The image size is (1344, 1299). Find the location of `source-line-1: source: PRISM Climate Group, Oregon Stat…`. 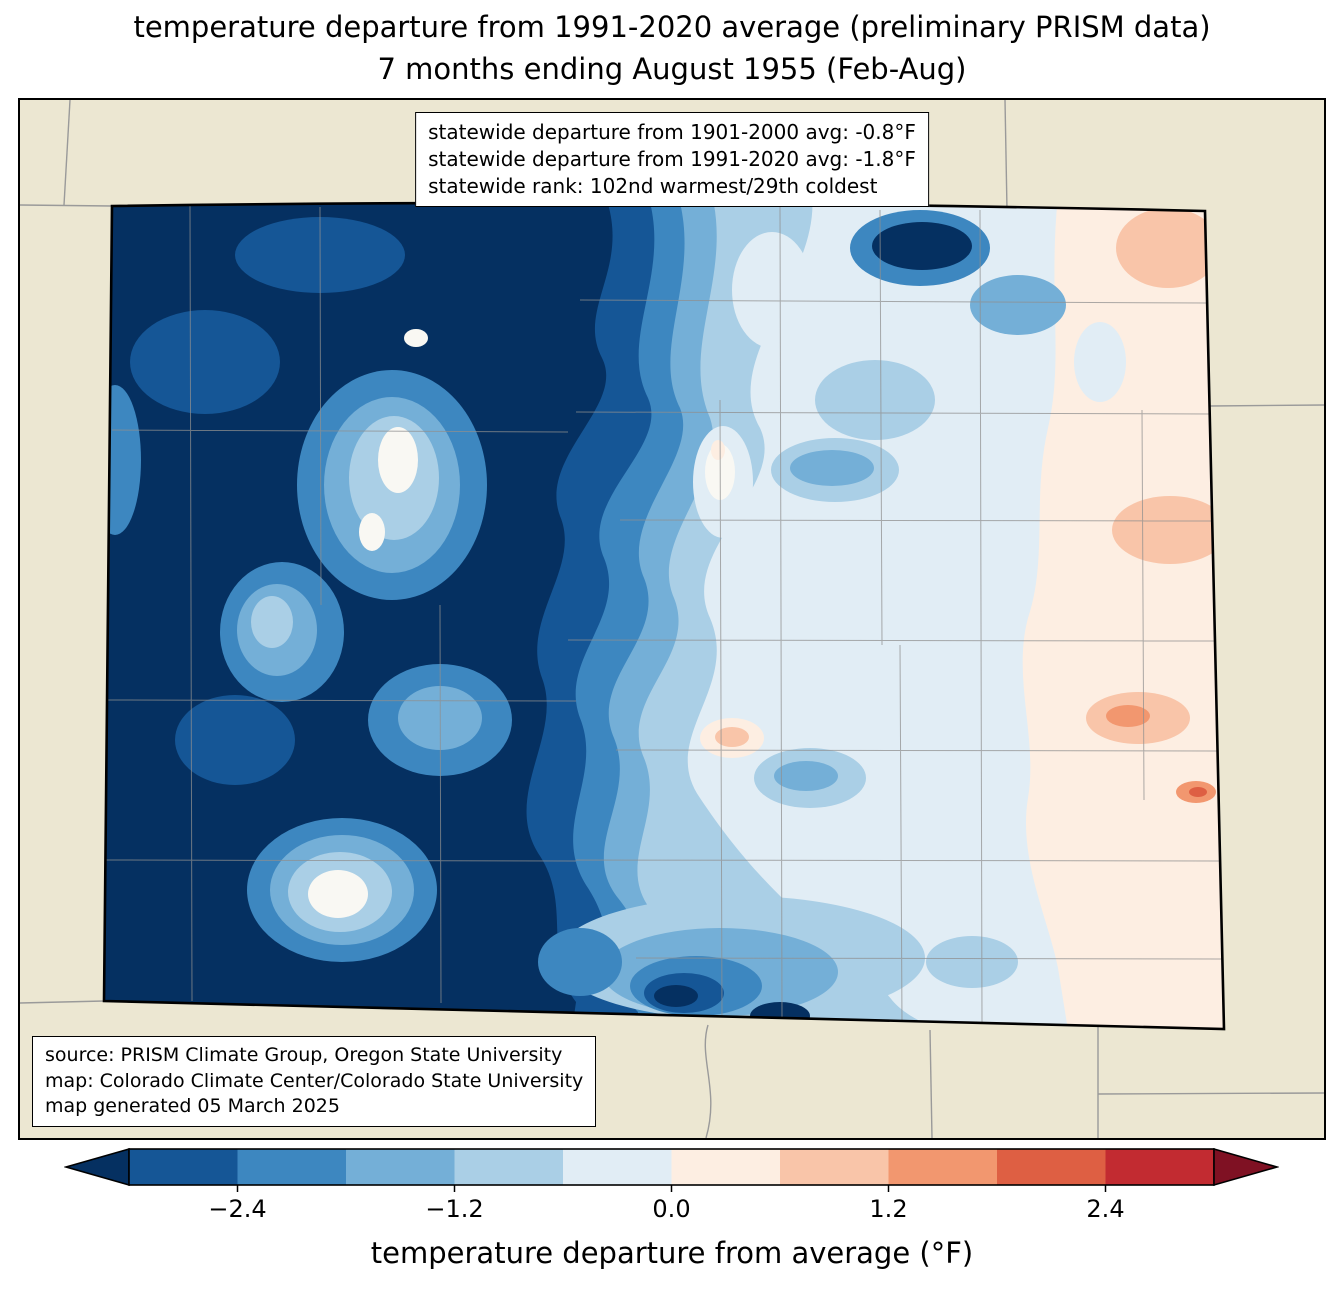

source-line-1: source: PRISM Climate Group, Oregon Stat… is located at coordinates (304, 1055).